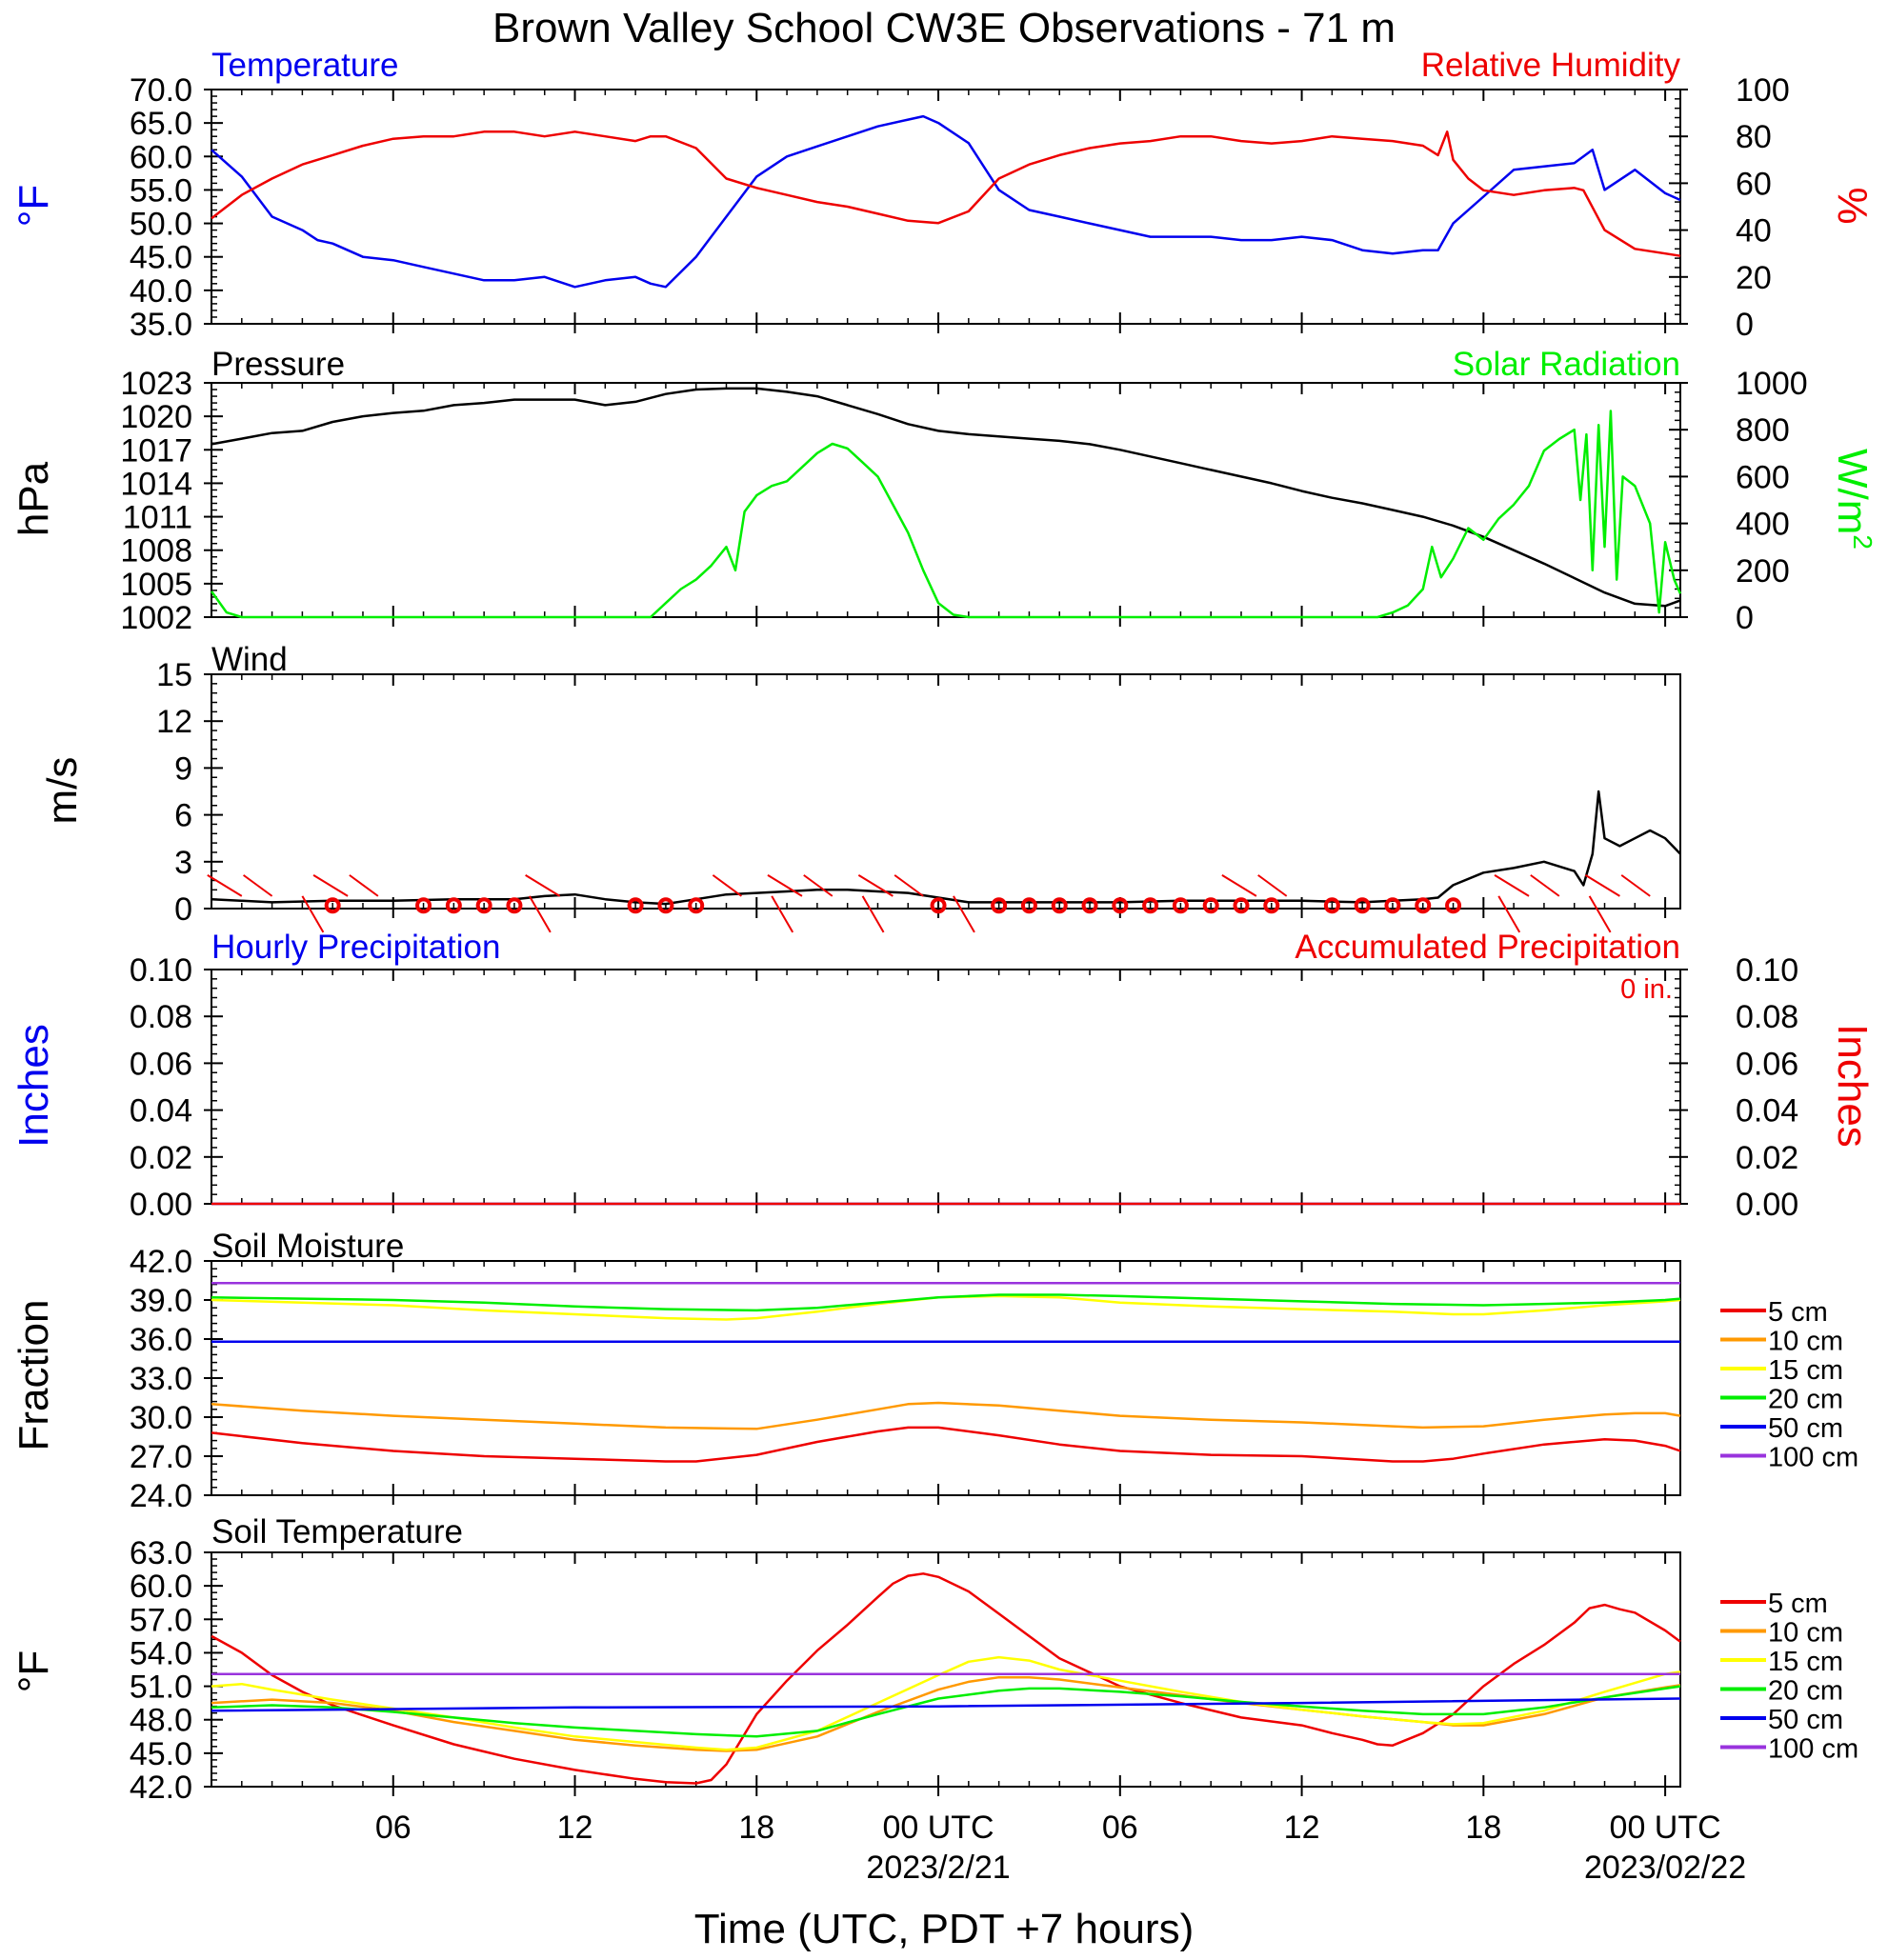 The image size is (1888, 1960). Describe the element at coordinates (156, 384) in the screenshot. I see `pressure_solar-left-tick-label: 1023` at that location.